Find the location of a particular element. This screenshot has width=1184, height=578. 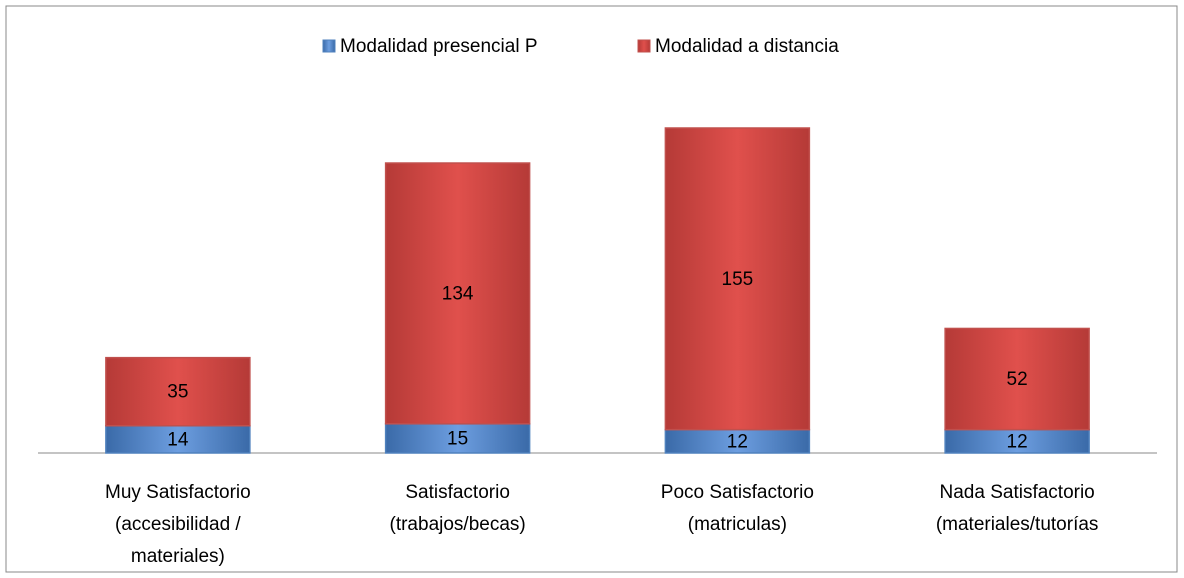

x-tick-label: Satisfactorio is located at coordinates (457, 492).